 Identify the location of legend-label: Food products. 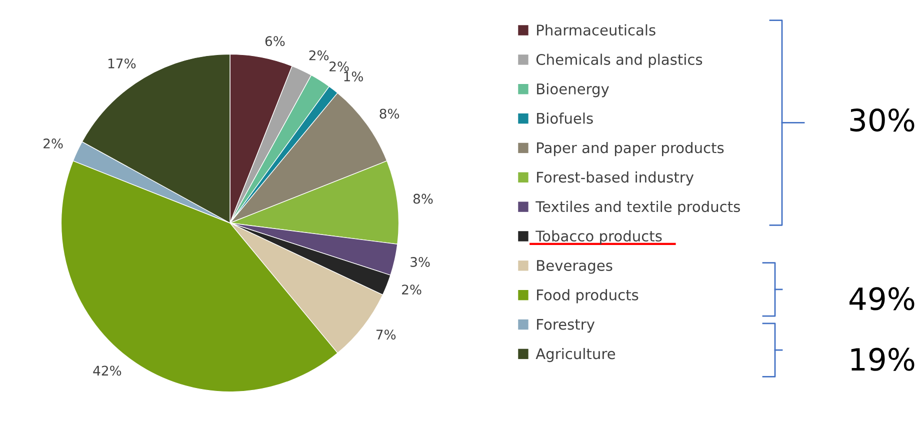
(587, 296).